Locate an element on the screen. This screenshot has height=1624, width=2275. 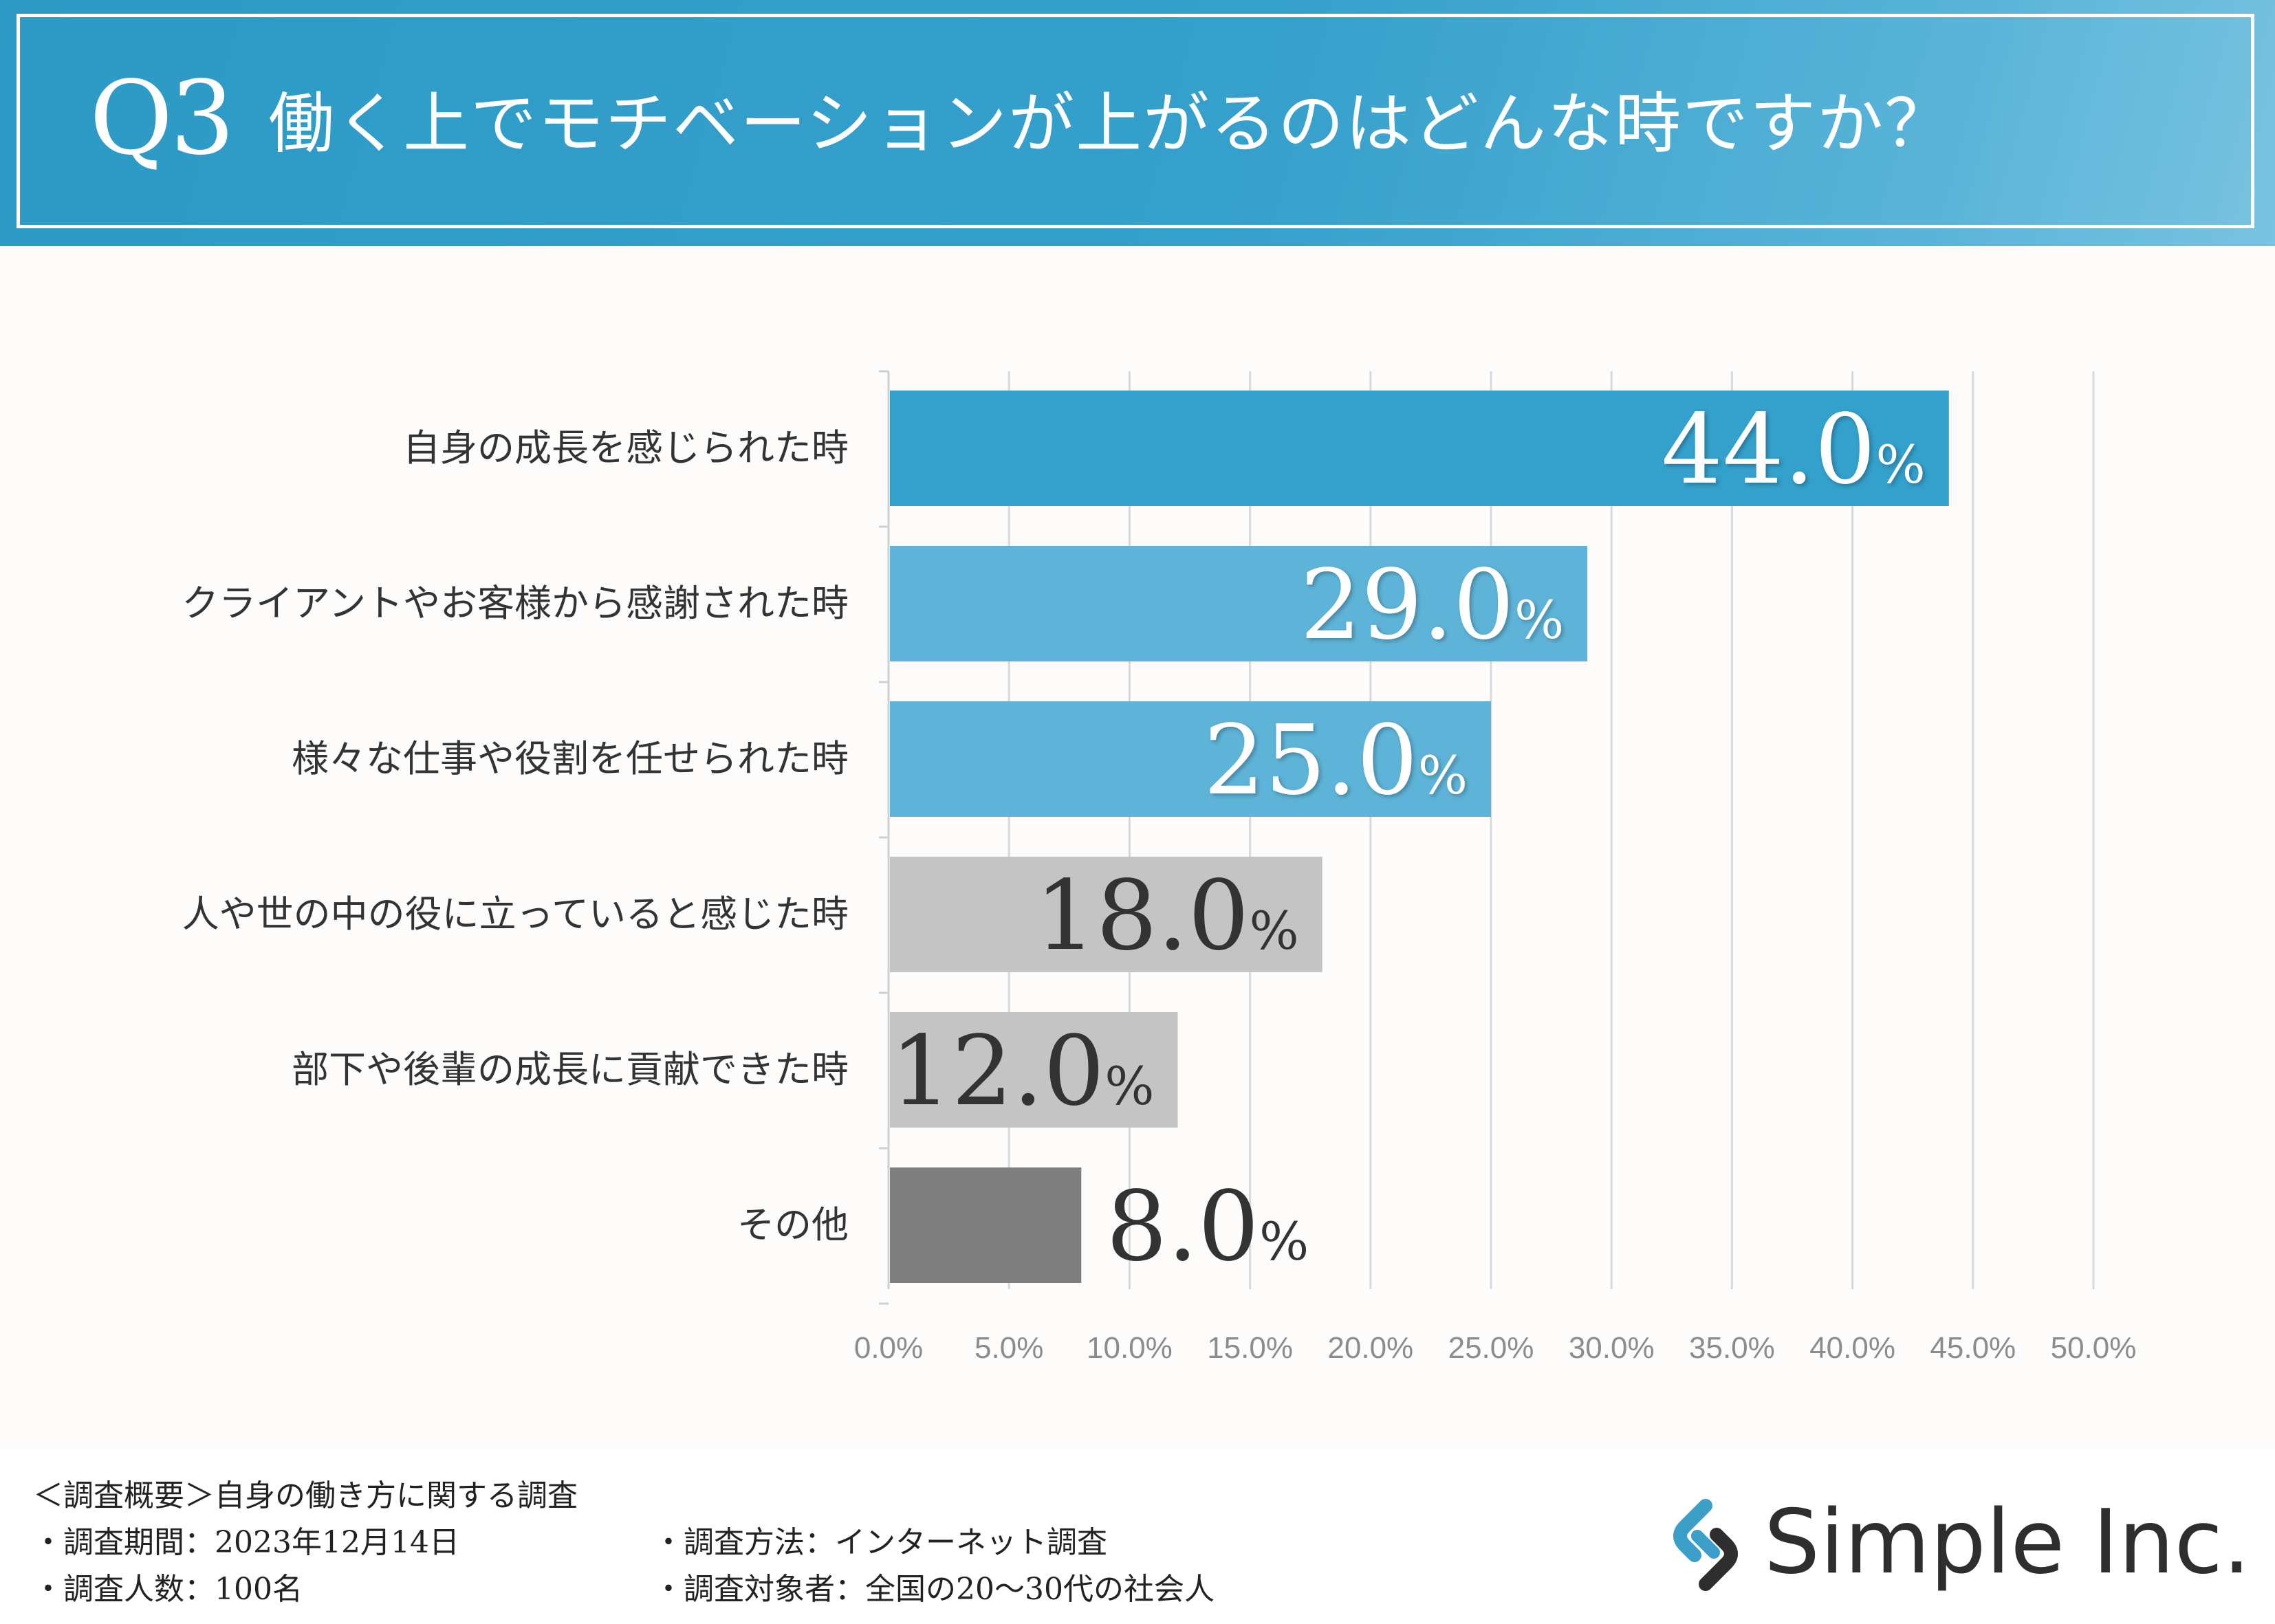
logo-text: Simple Inc. is located at coordinates (2007, 1542).